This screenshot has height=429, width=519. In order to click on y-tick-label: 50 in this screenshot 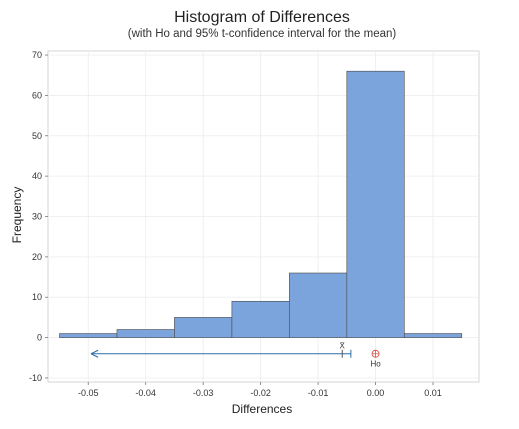, I will do `click(37, 136)`.